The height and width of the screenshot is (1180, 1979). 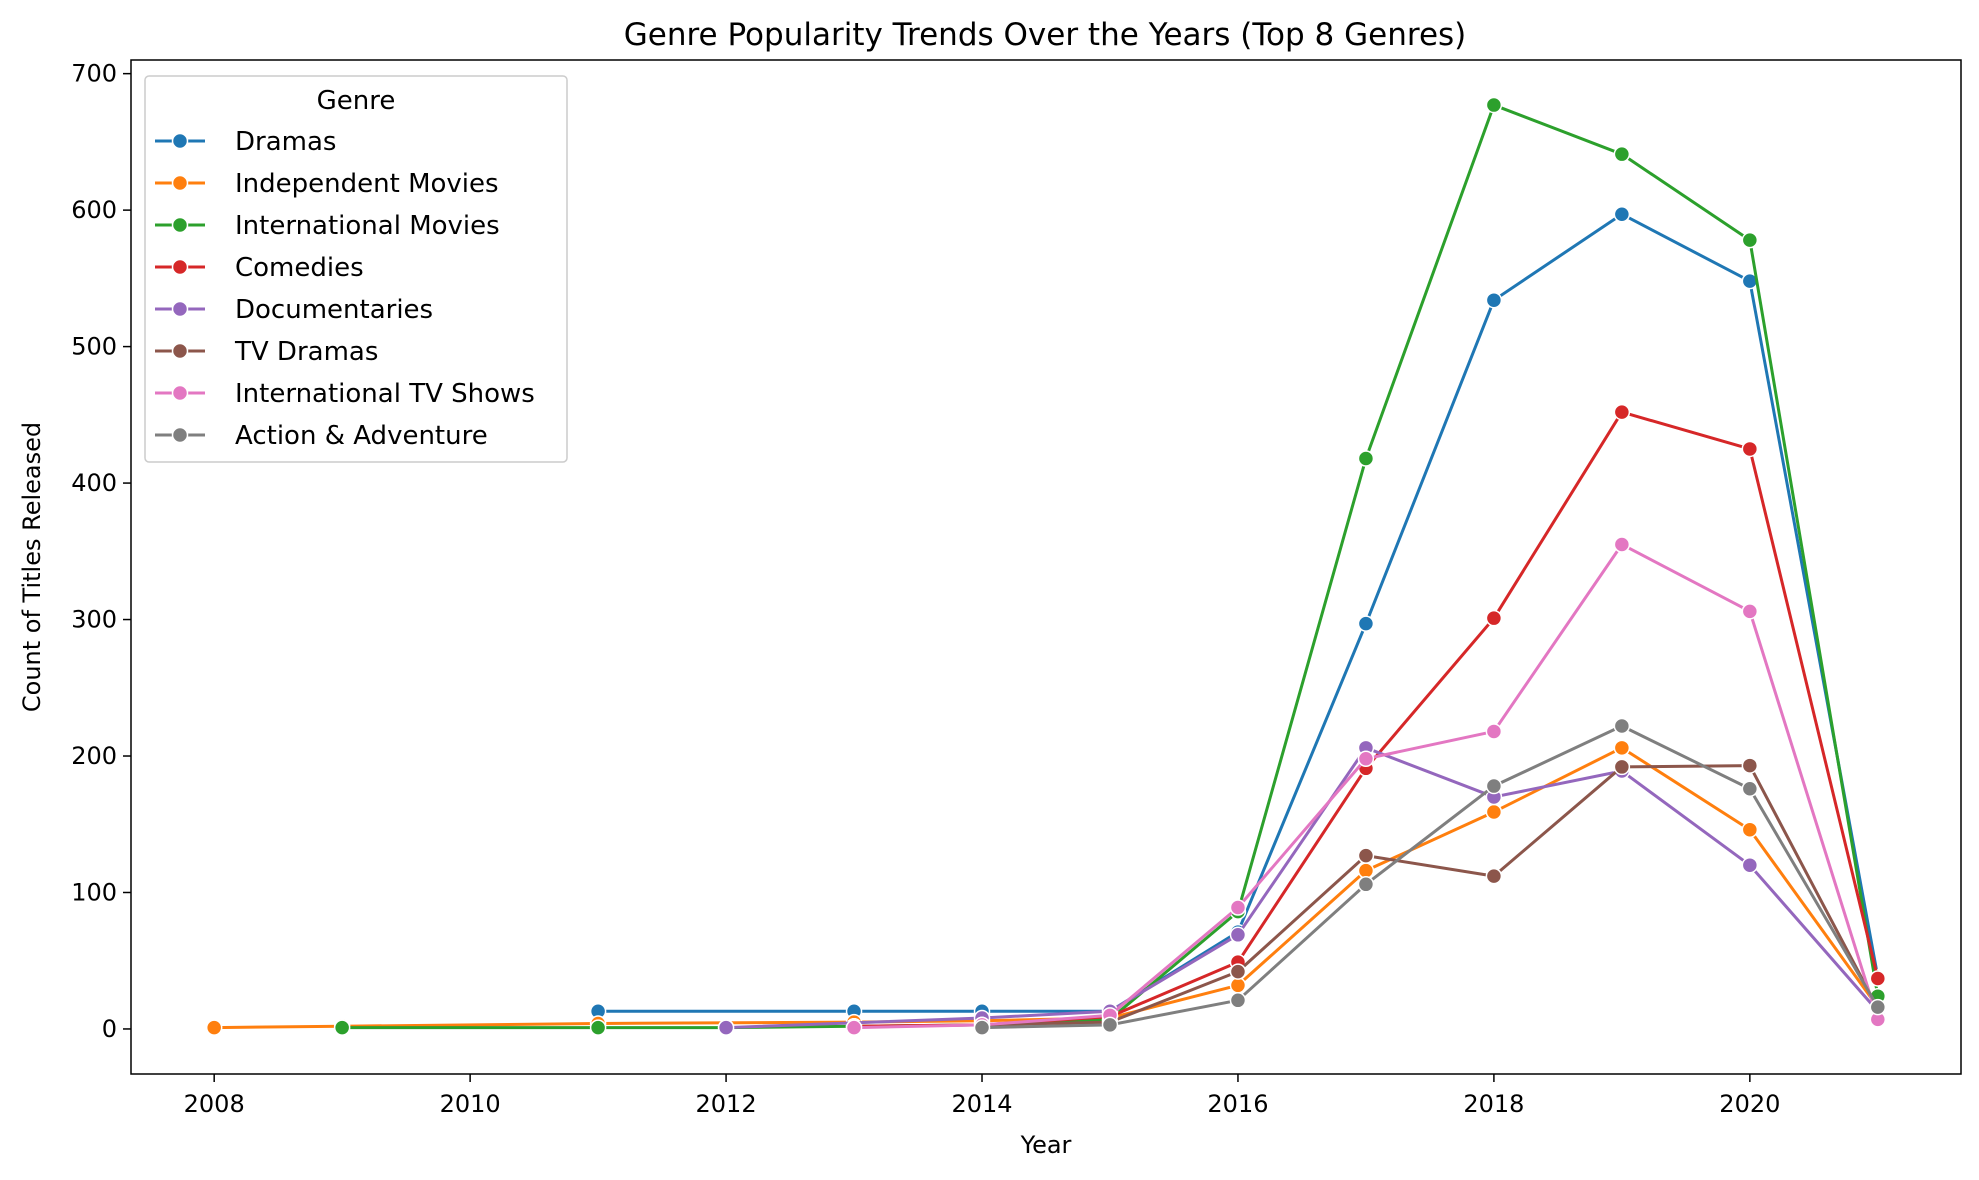 I want to click on x-tick-label-2008: 2008, so click(x=214, y=1104).